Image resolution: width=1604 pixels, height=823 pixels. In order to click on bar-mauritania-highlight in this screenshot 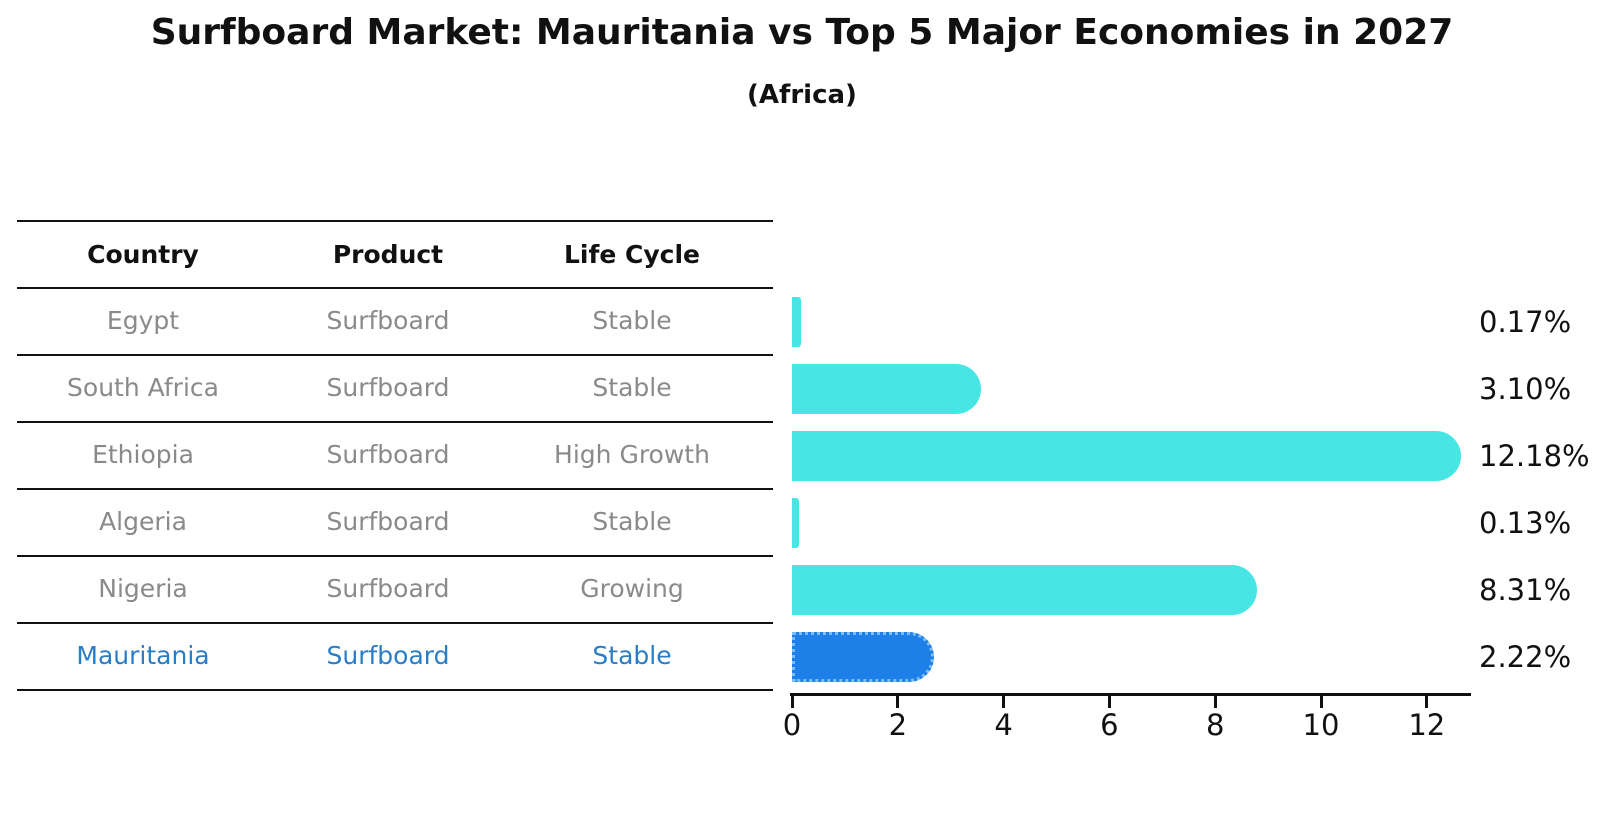, I will do `click(863, 657)`.